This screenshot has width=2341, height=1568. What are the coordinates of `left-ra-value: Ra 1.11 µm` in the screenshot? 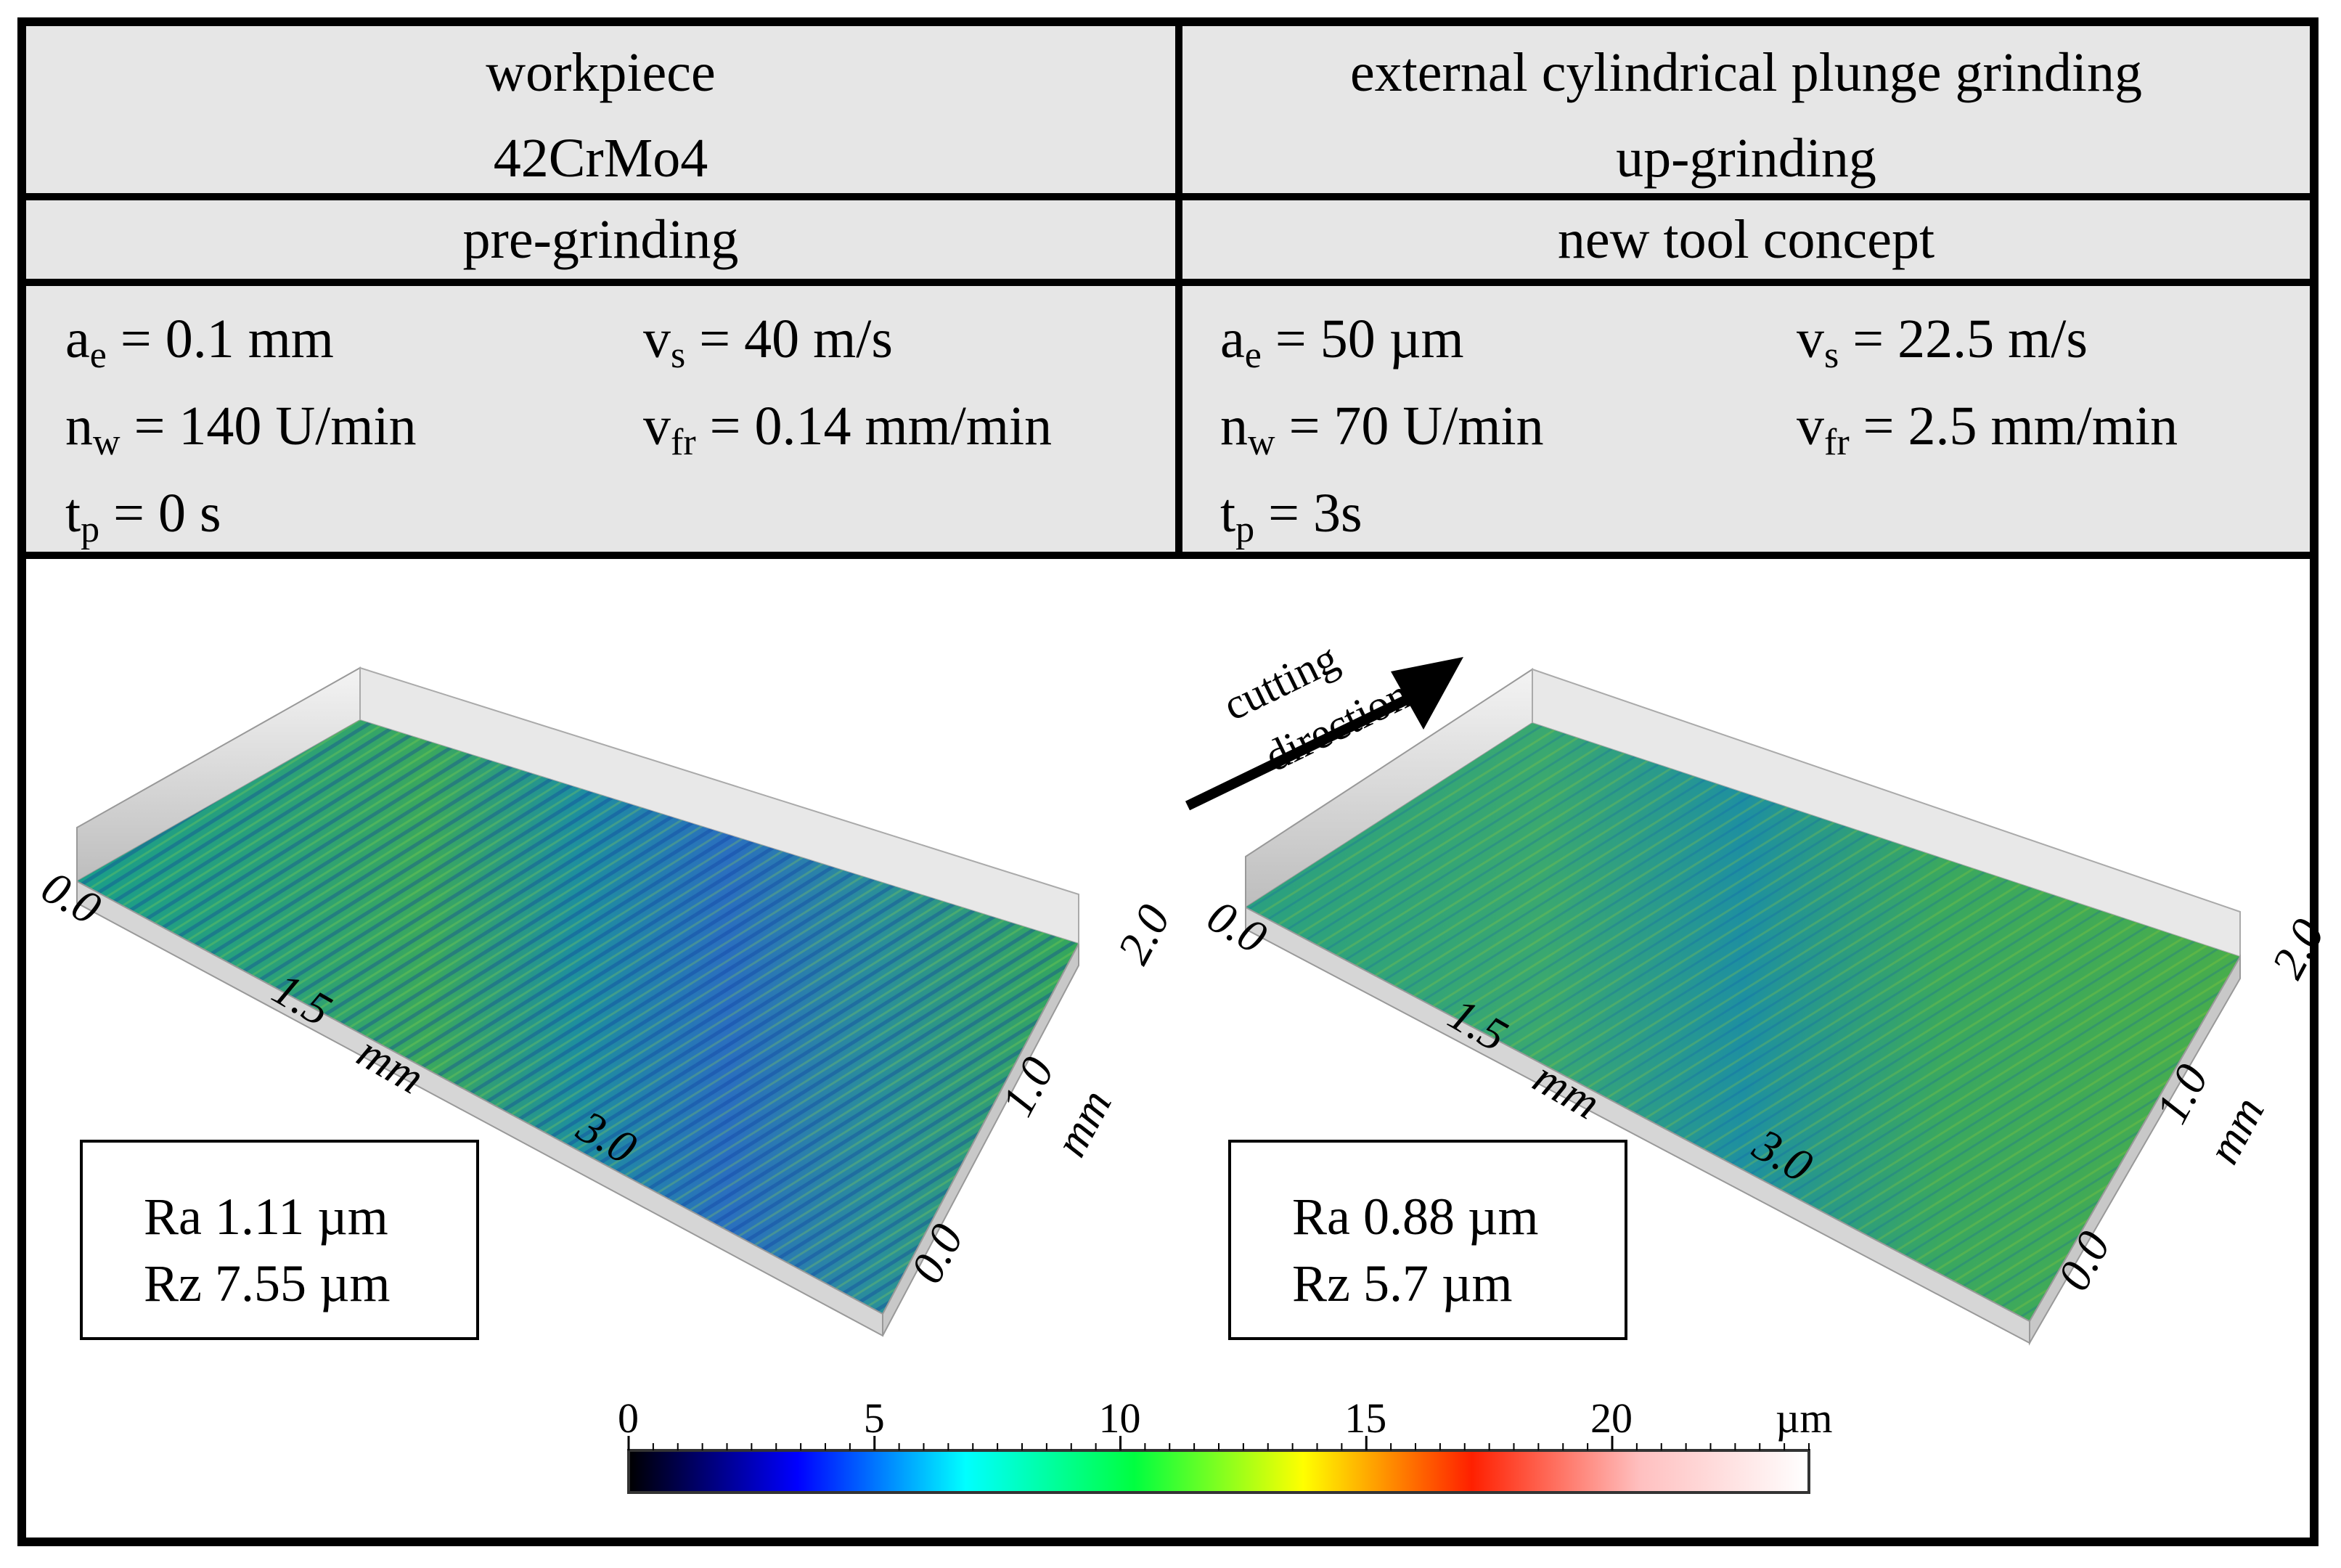 It's located at (266, 1217).